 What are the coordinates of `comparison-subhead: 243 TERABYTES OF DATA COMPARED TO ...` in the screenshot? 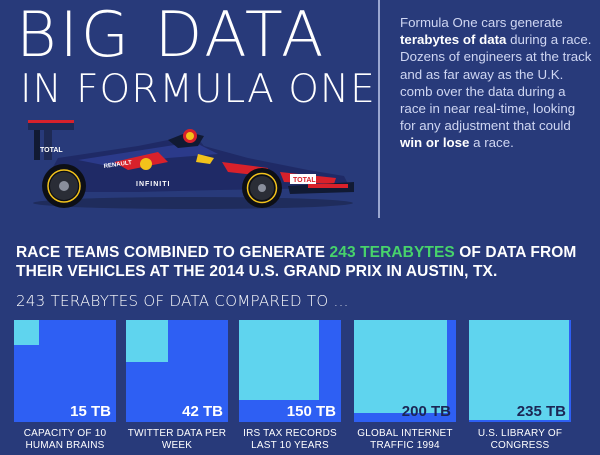 It's located at (182, 301).